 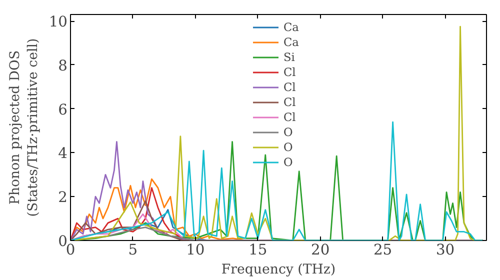 What do you see at coordinates (258, 250) in the screenshot?
I see `x-tick-label: 15` at bounding box center [258, 250].